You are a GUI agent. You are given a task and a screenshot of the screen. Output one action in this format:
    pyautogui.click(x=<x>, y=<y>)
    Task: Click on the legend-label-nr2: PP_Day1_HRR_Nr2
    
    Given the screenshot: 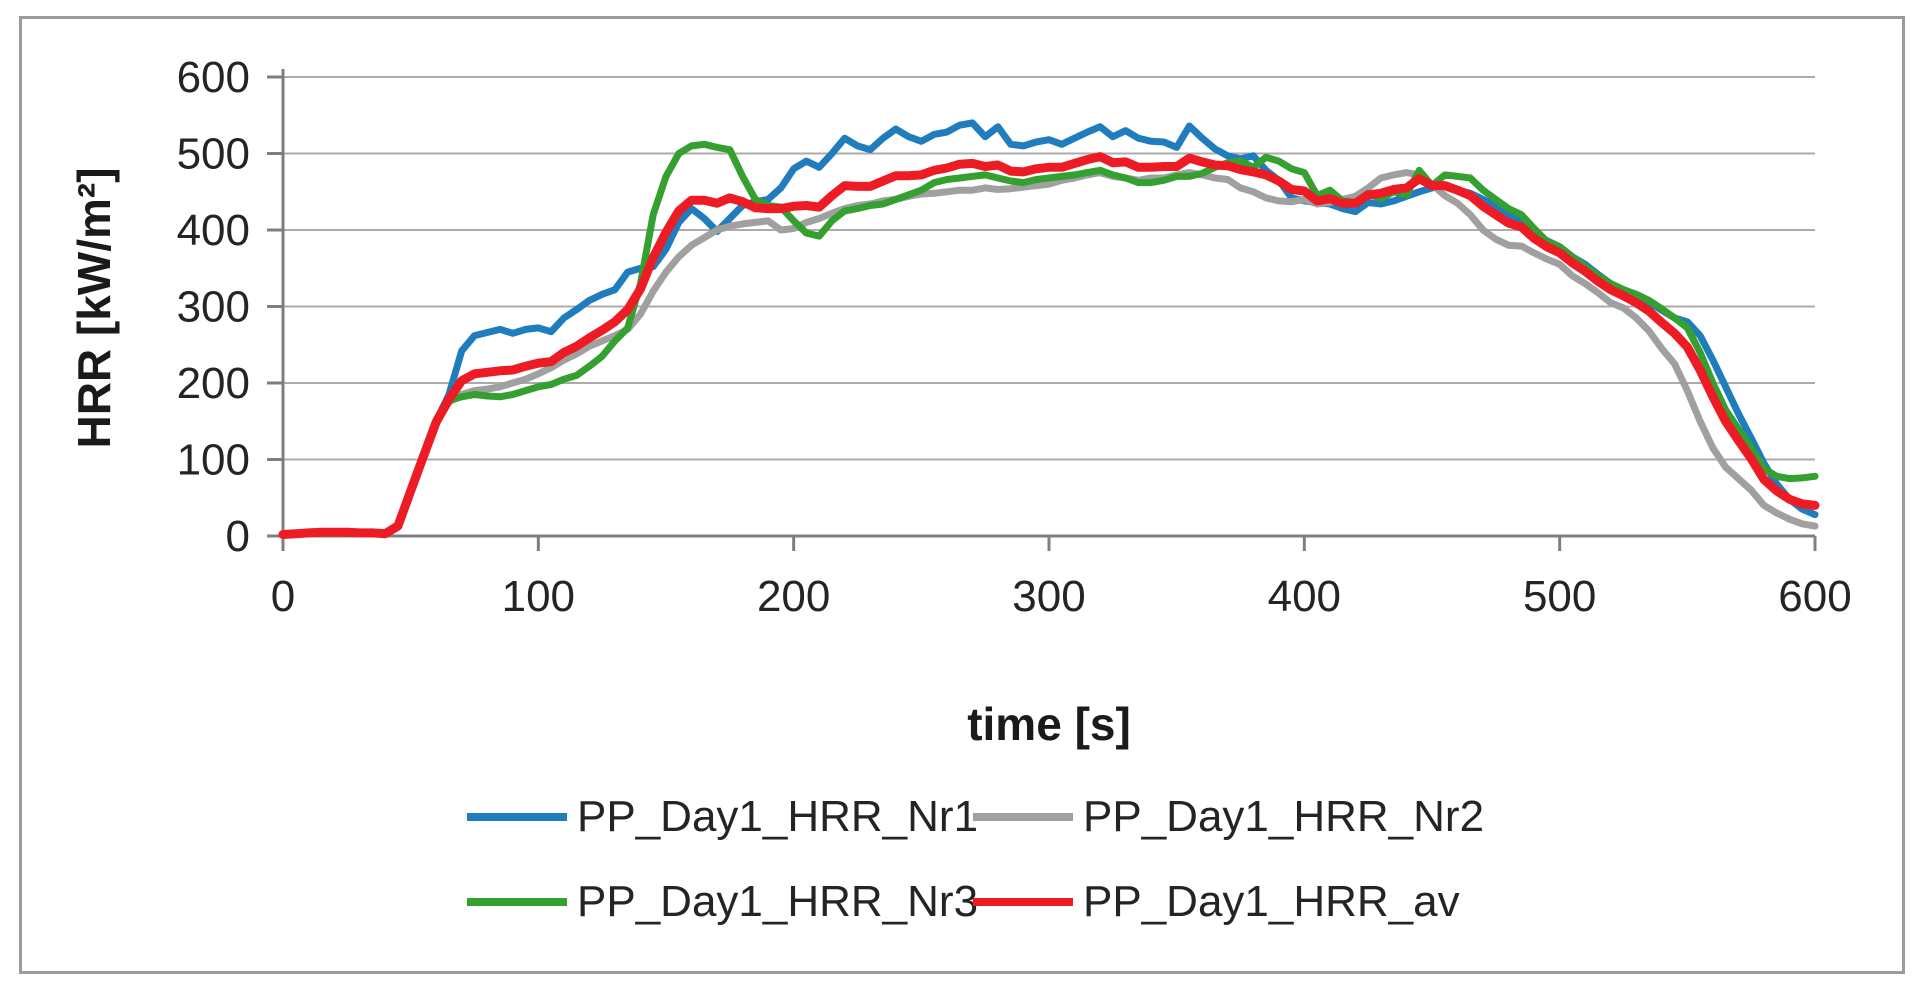 What is the action you would take?
    pyautogui.click(x=1284, y=816)
    